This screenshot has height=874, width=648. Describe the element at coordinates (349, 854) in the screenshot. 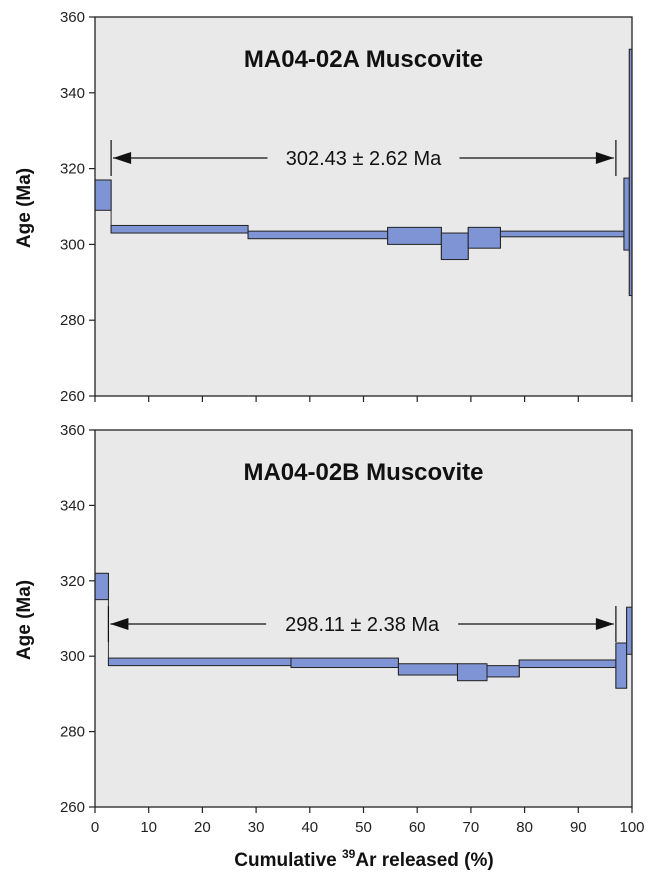

I see `x-axis-title-superscript: 39` at that location.